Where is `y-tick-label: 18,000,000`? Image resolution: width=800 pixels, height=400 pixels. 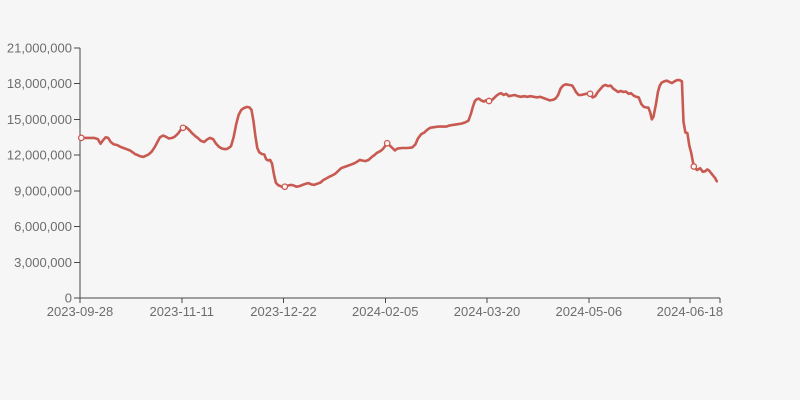
y-tick-label: 18,000,000 is located at coordinates (39, 83).